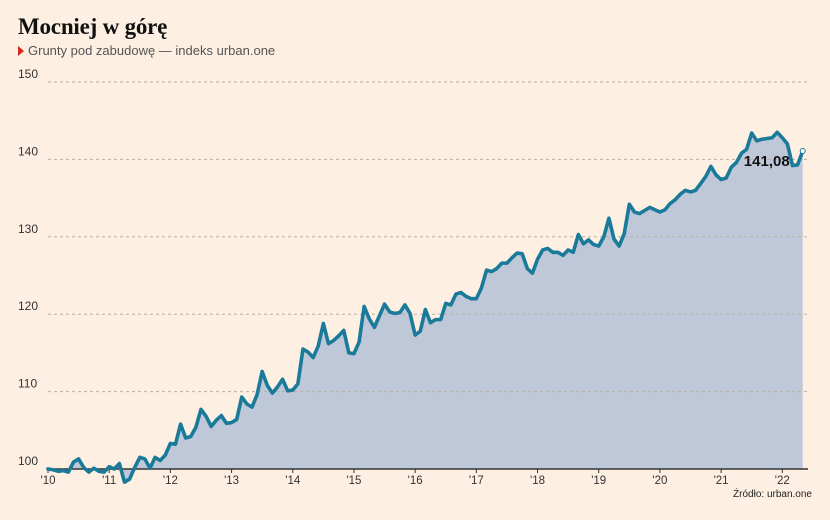 This screenshot has width=830, height=520. Describe the element at coordinates (48, 481) in the screenshot. I see `x-tick-label: '10` at that location.